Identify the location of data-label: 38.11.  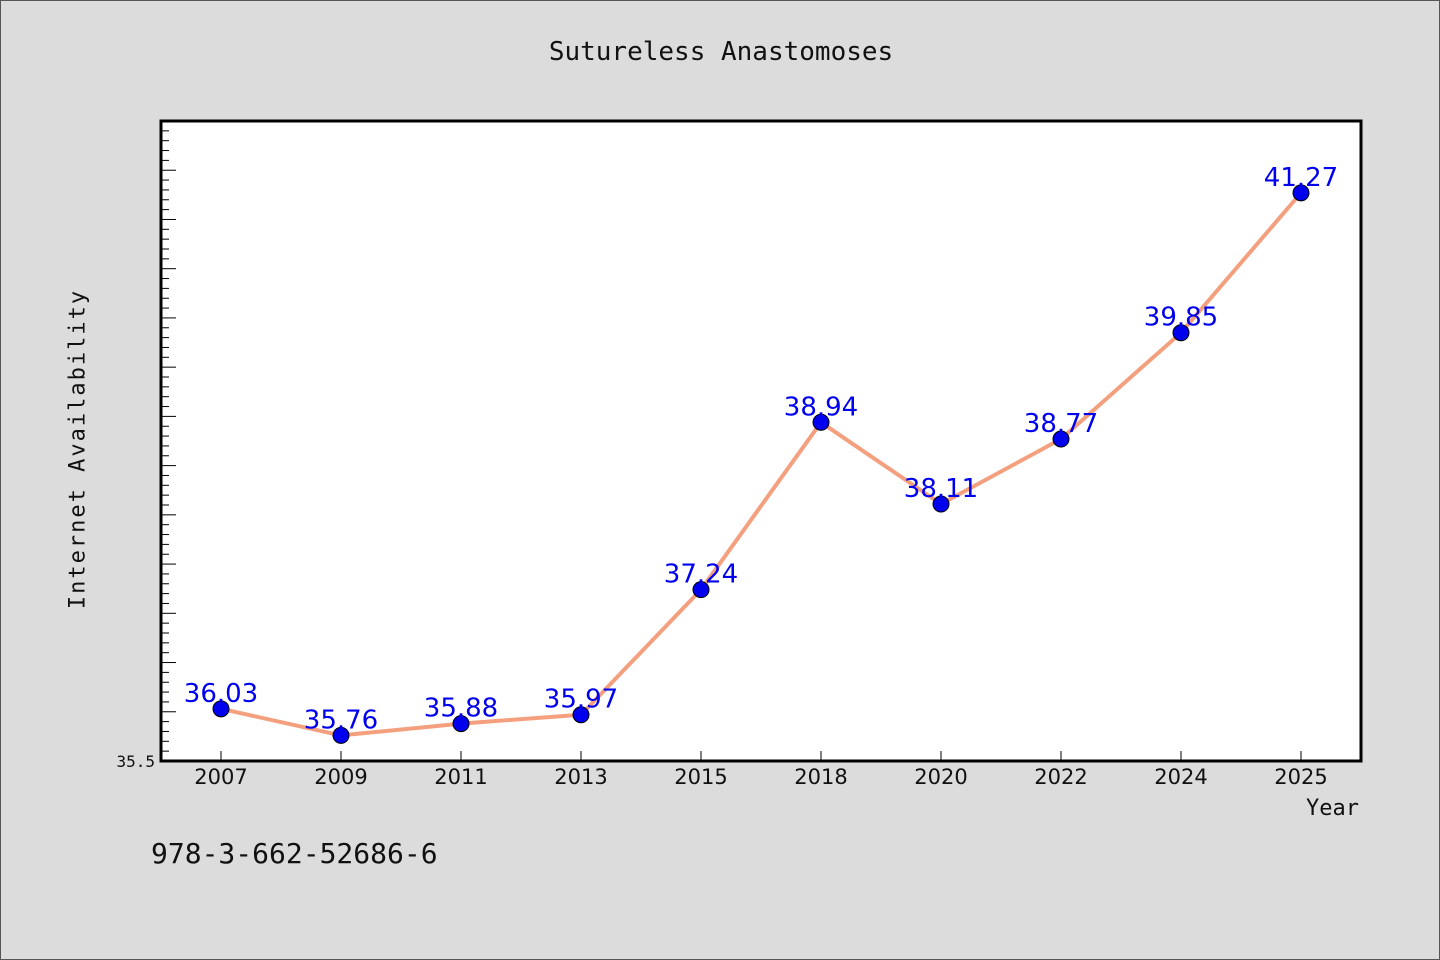
(941, 489).